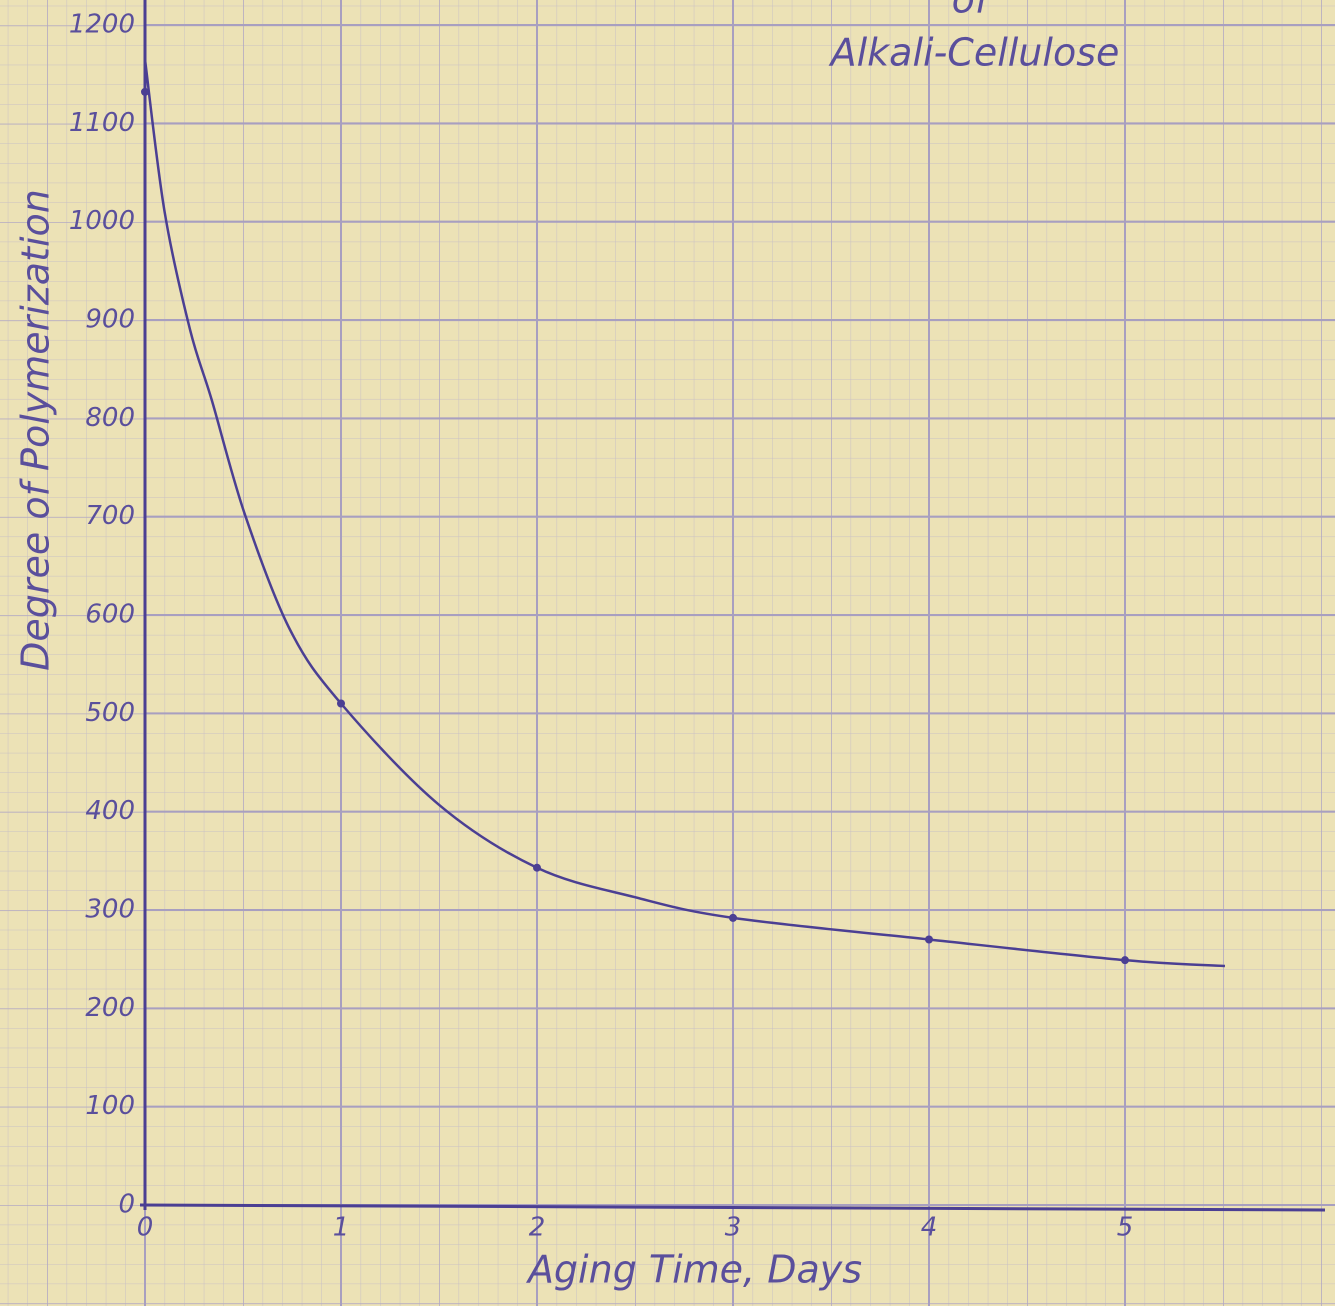 This screenshot has height=1306, width=1335. Describe the element at coordinates (110, 615) in the screenshot. I see `y-tick-label: 600` at that location.